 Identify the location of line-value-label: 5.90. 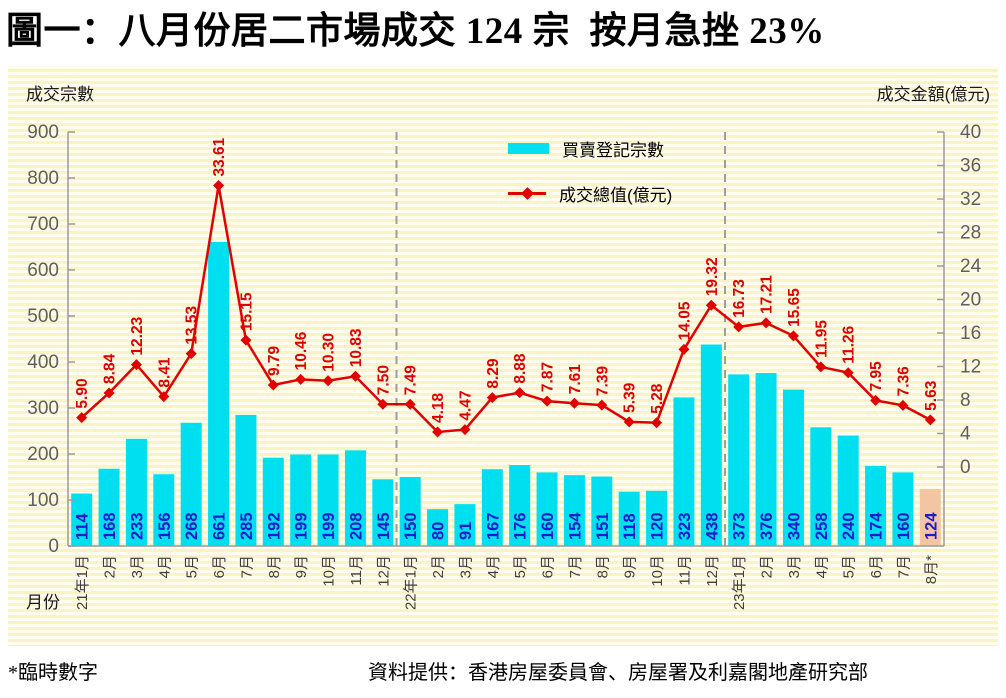
(82, 393).